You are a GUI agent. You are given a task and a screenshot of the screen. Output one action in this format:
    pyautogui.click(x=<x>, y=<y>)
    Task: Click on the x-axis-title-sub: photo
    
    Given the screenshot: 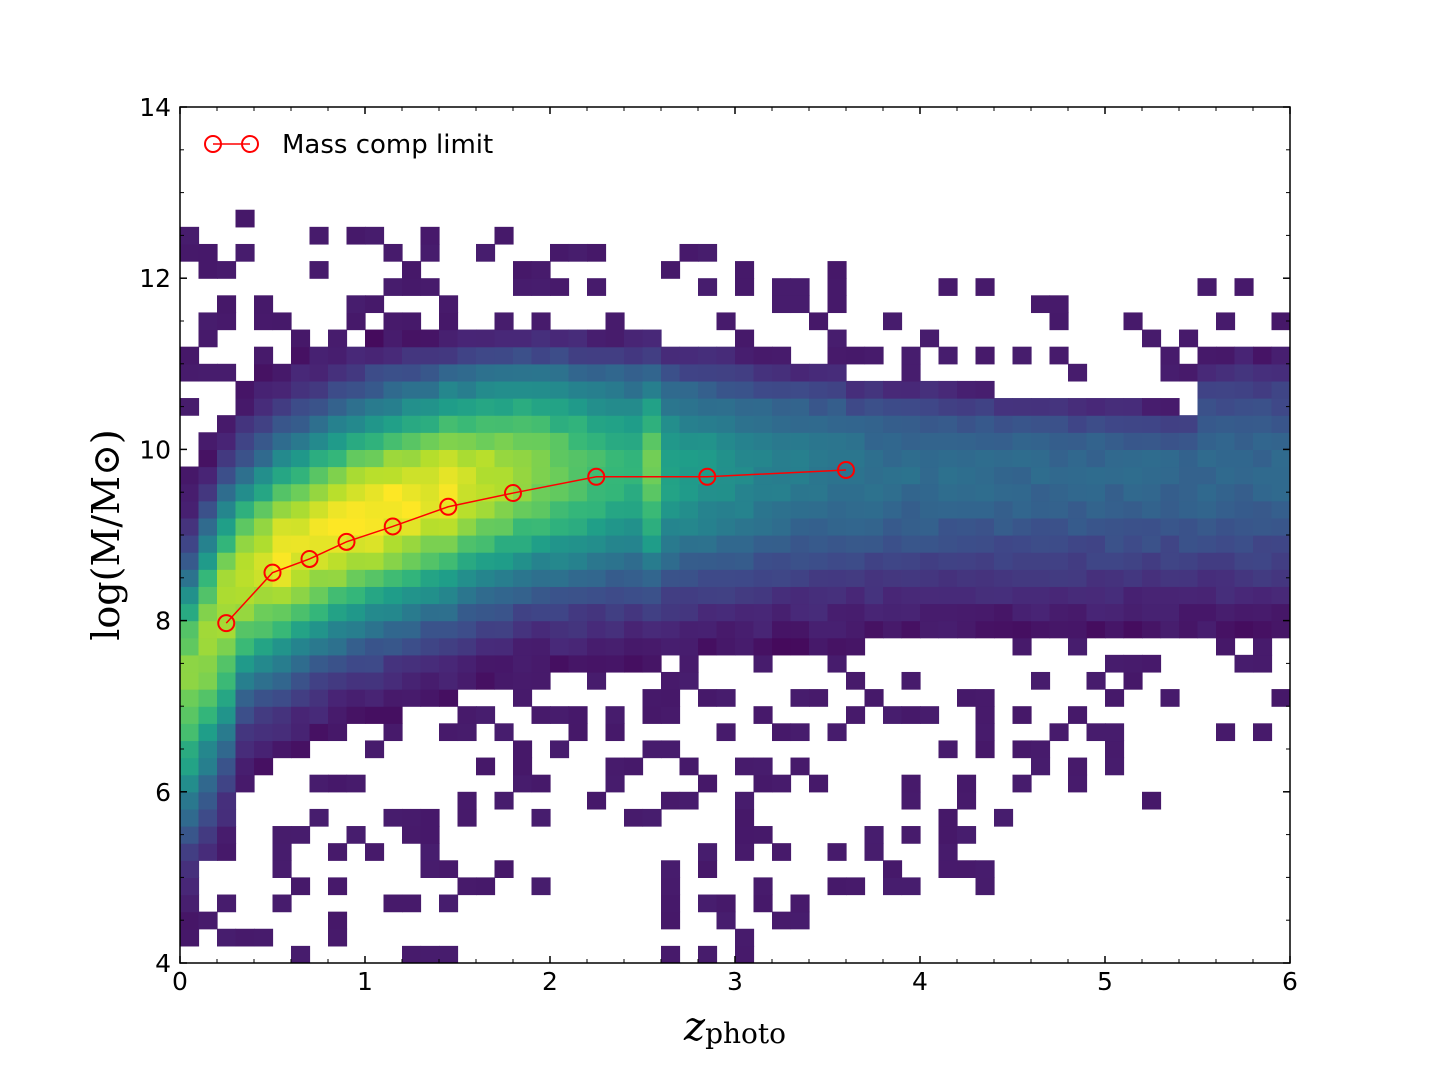 What is the action you would take?
    pyautogui.click(x=745, y=1033)
    